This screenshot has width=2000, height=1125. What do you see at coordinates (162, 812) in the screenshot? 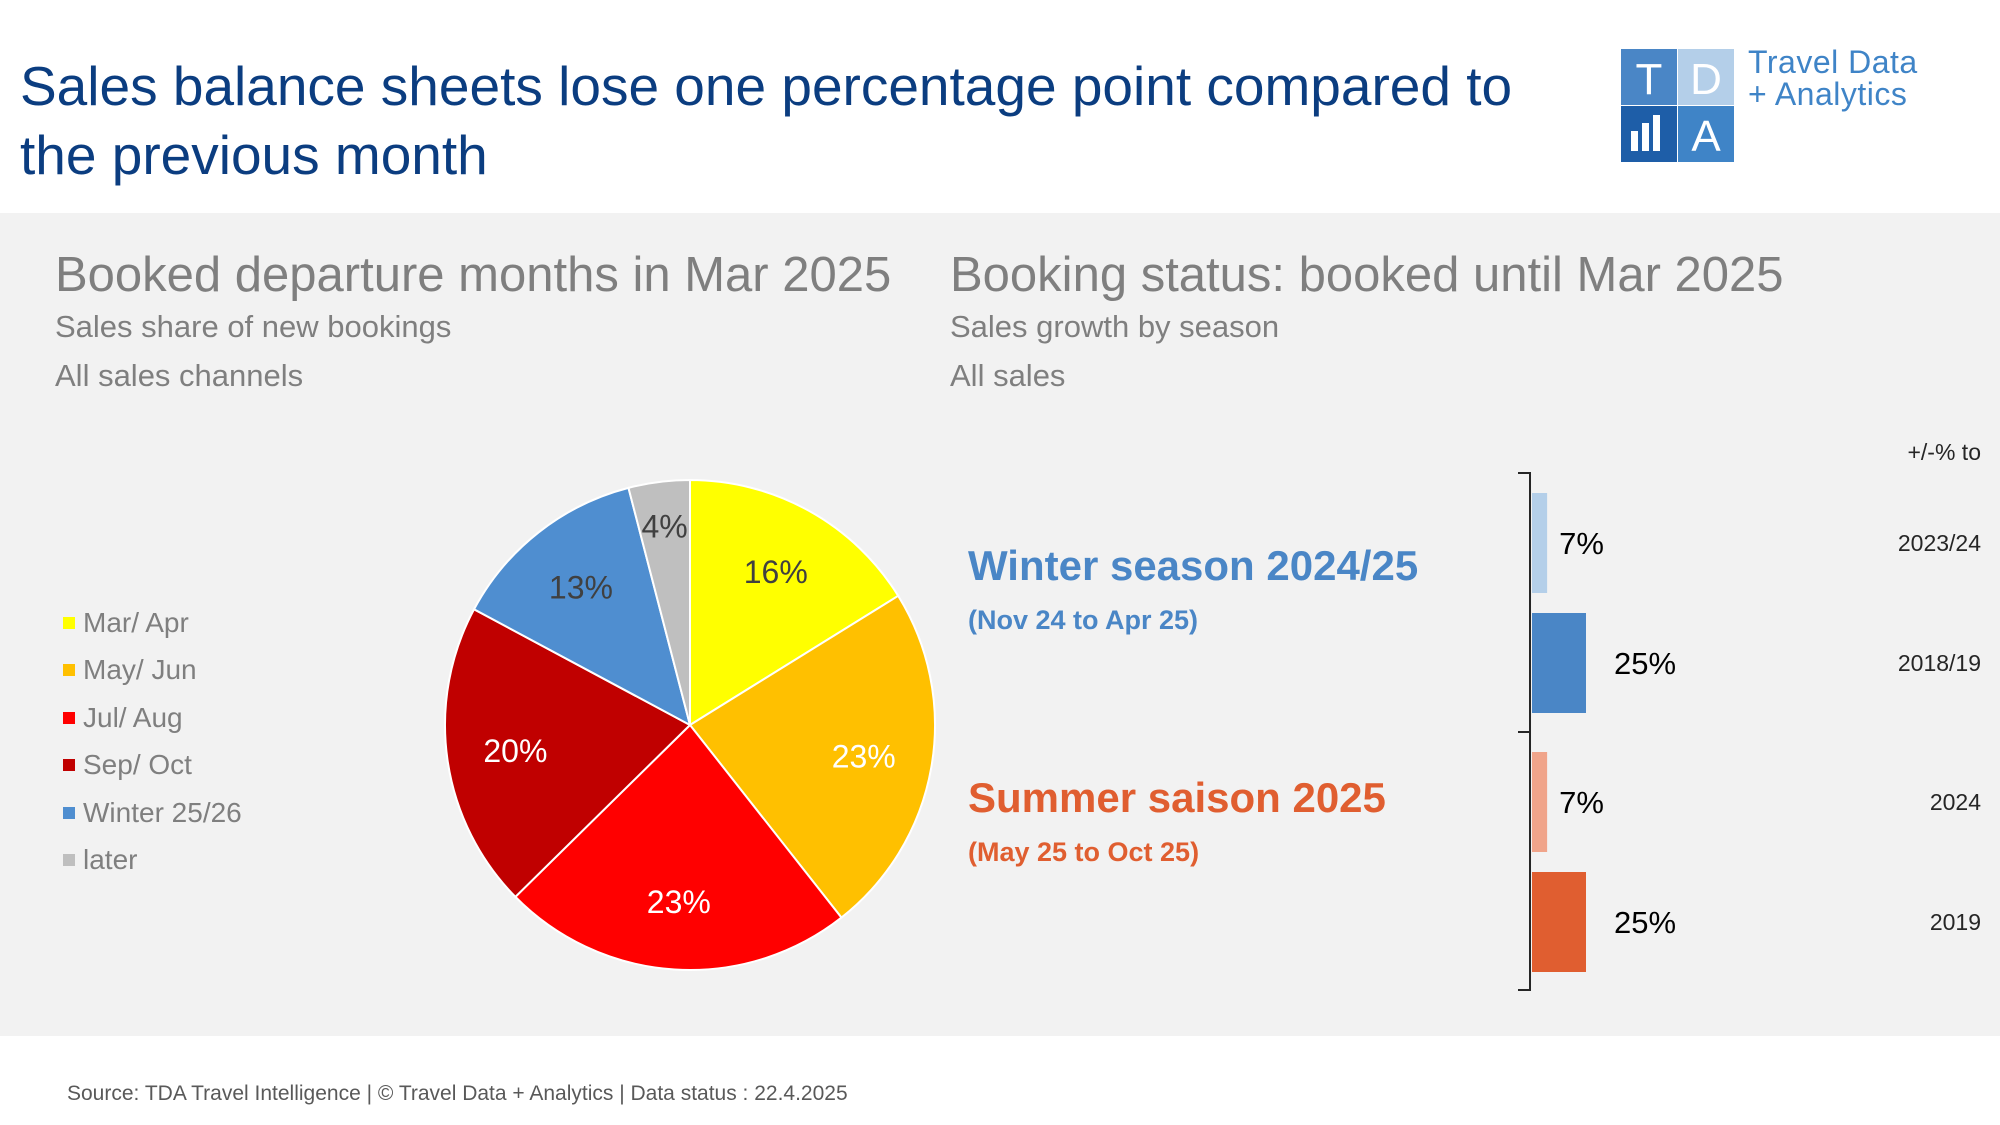
I see `legend-label: Winter 25/26` at bounding box center [162, 812].